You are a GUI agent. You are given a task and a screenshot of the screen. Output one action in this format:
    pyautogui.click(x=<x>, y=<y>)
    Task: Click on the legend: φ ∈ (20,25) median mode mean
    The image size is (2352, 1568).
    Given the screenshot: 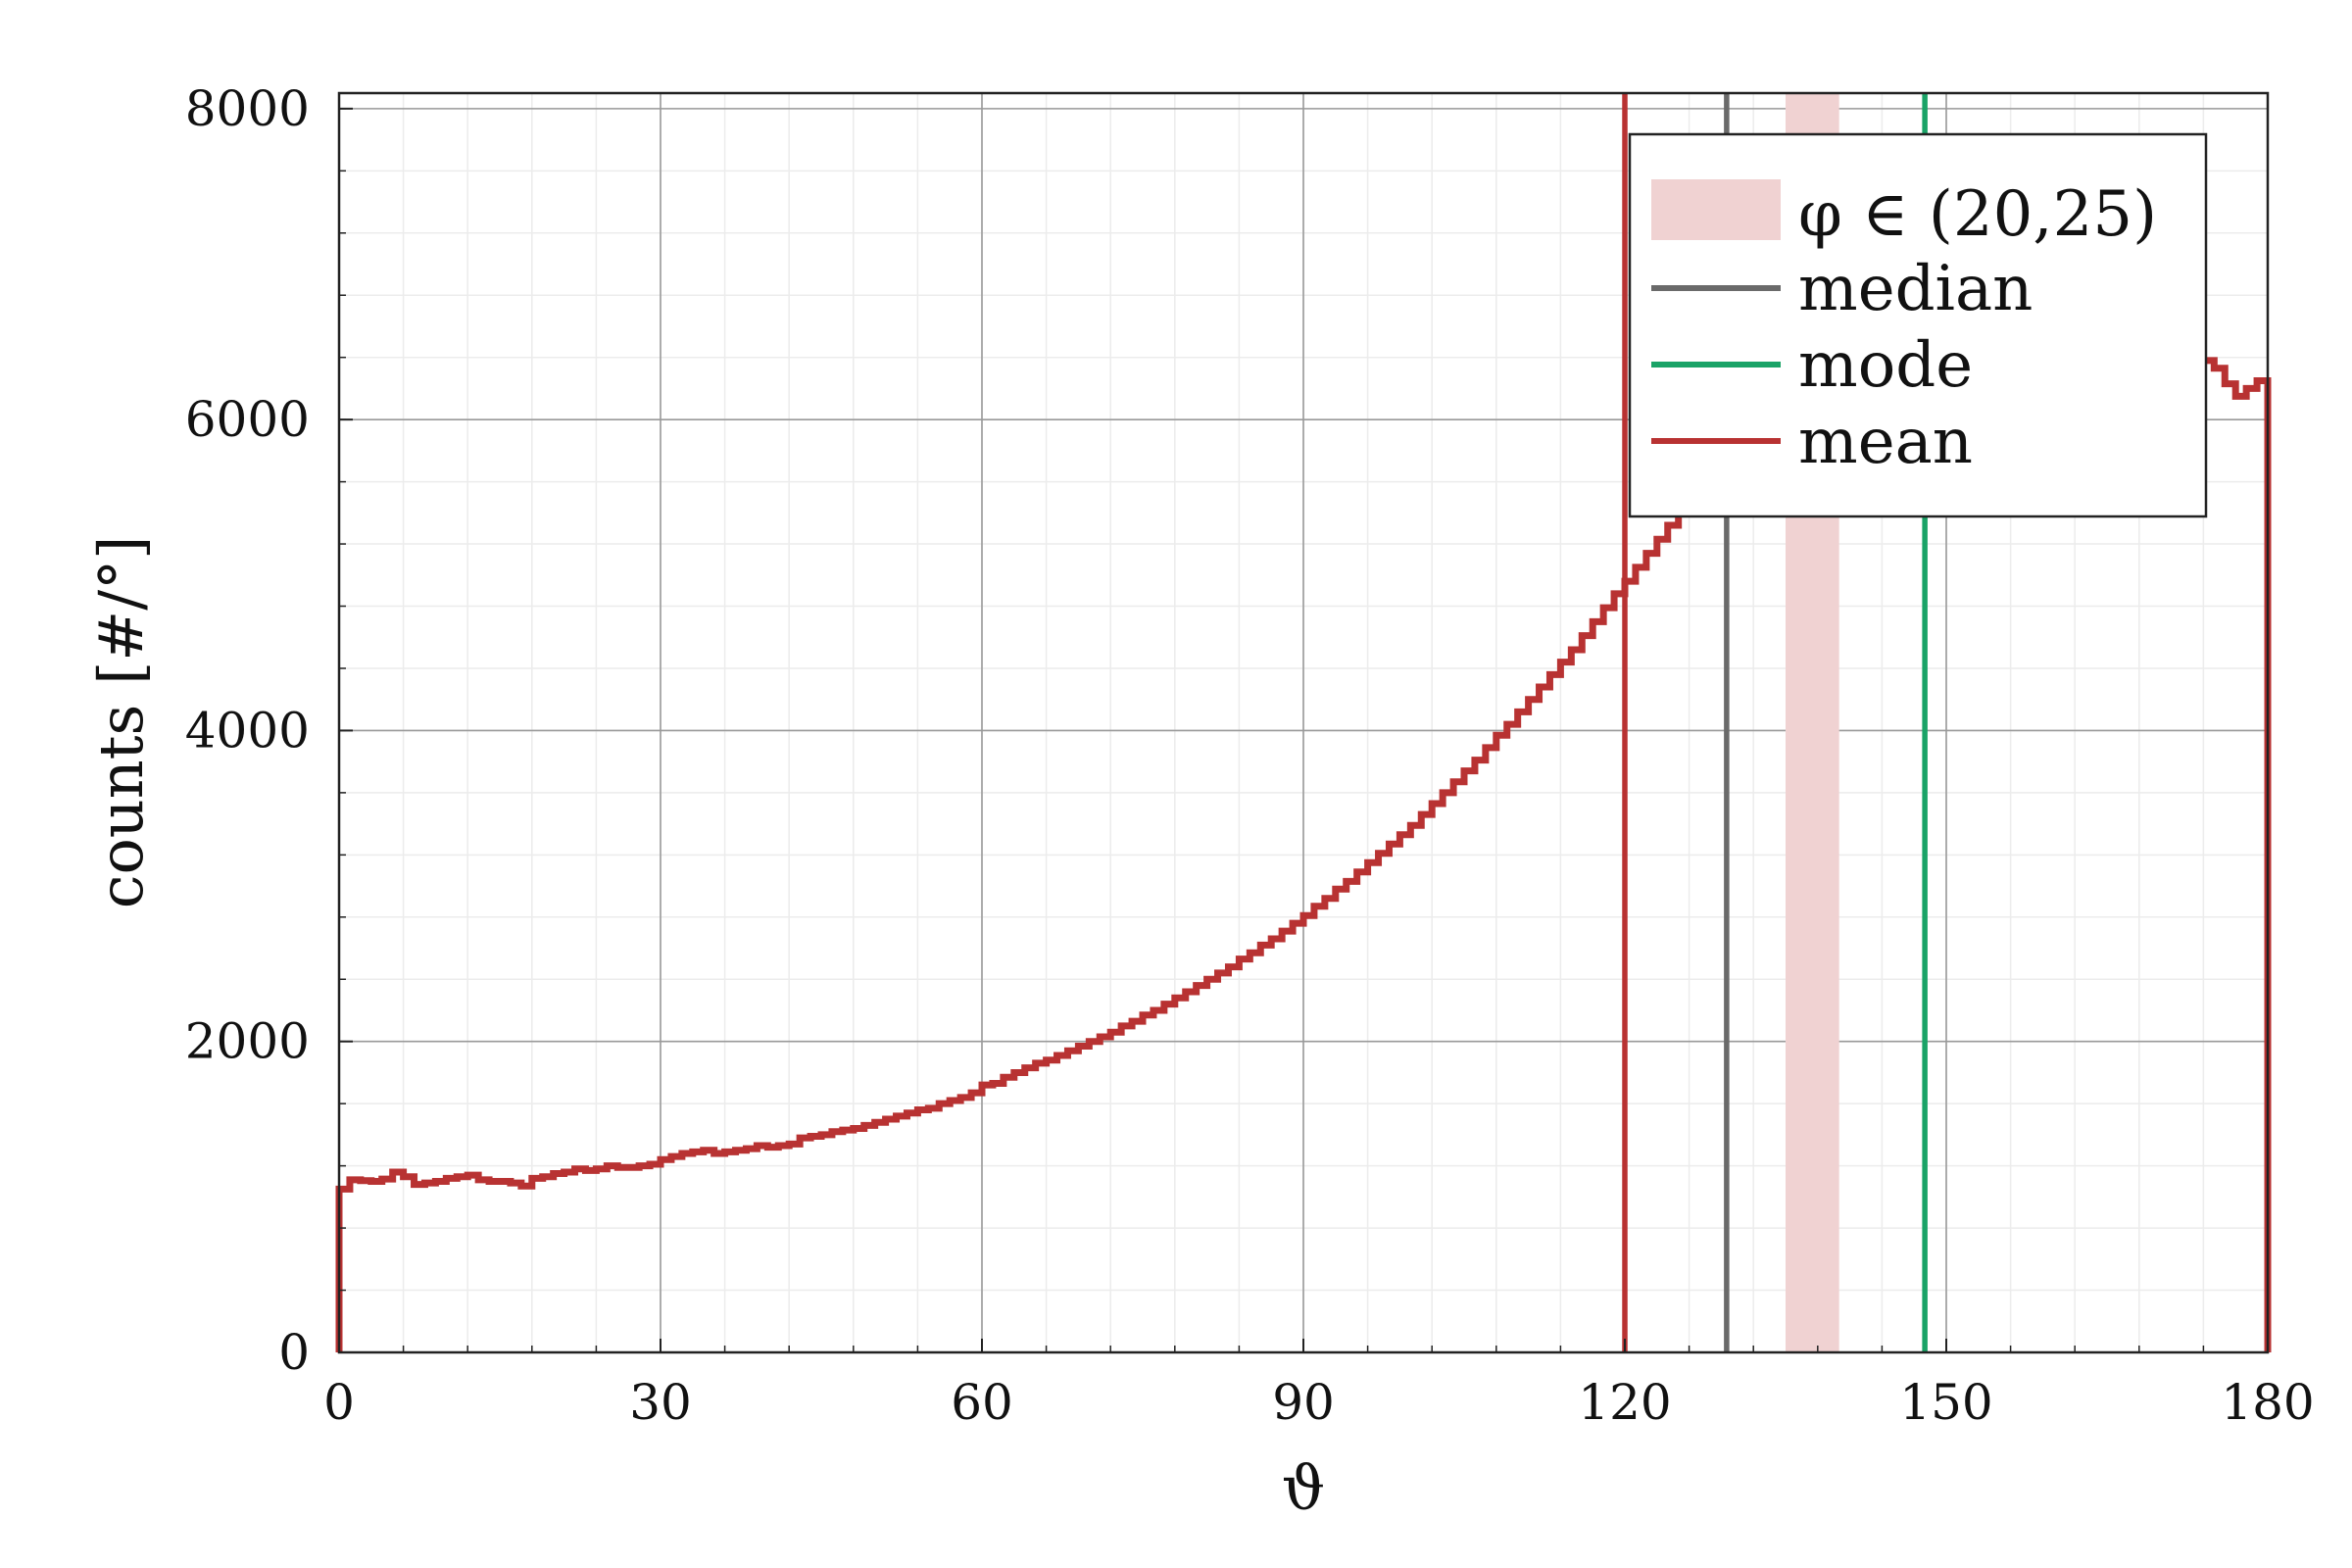 What is the action you would take?
    pyautogui.click(x=1918, y=325)
    